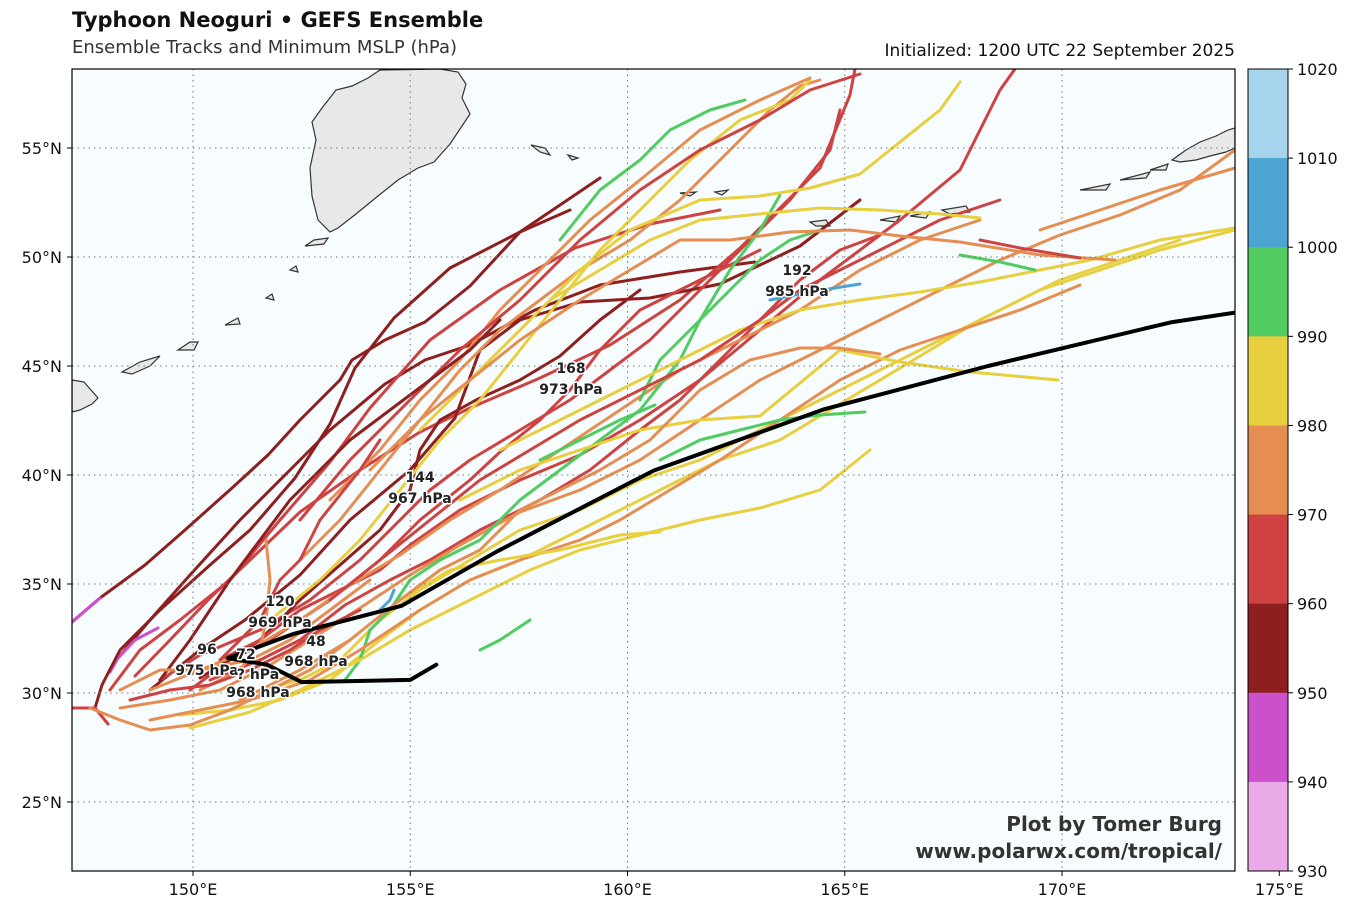 The height and width of the screenshot is (912, 1355). I want to click on lon-tick-label: 150°E, so click(193, 889).